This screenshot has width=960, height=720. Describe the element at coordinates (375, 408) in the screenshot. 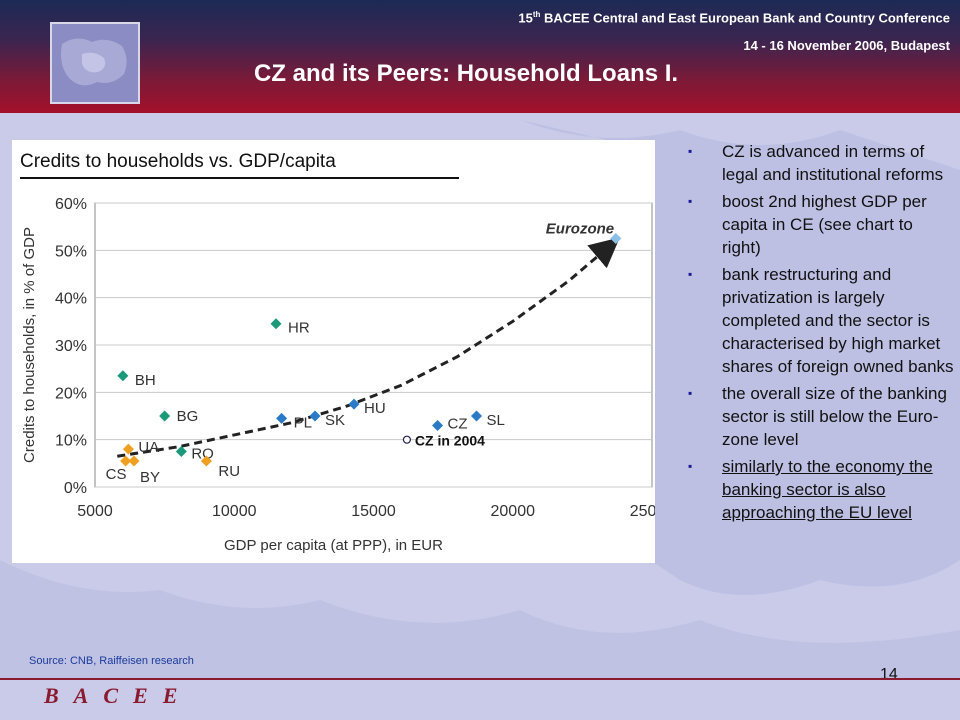

I see `point-label-hu: HU` at that location.